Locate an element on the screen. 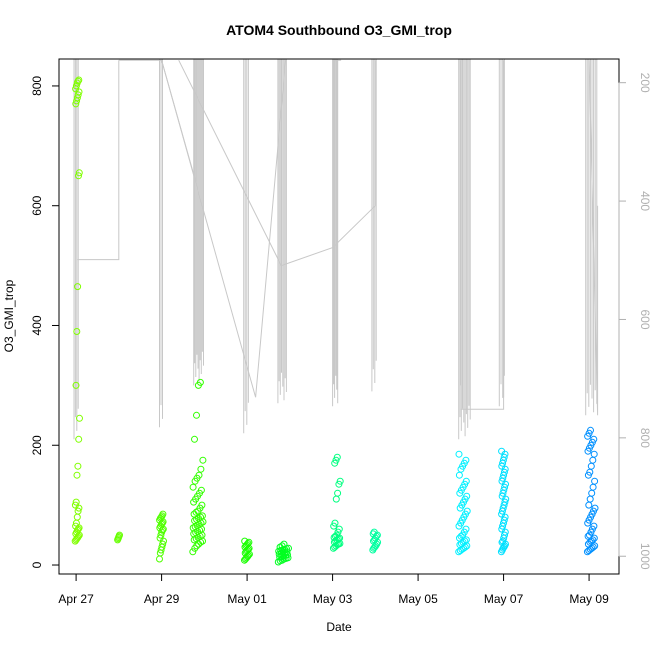 The width and height of the screenshot is (650, 650). right-y-tick-label: 400 is located at coordinates (644, 201).